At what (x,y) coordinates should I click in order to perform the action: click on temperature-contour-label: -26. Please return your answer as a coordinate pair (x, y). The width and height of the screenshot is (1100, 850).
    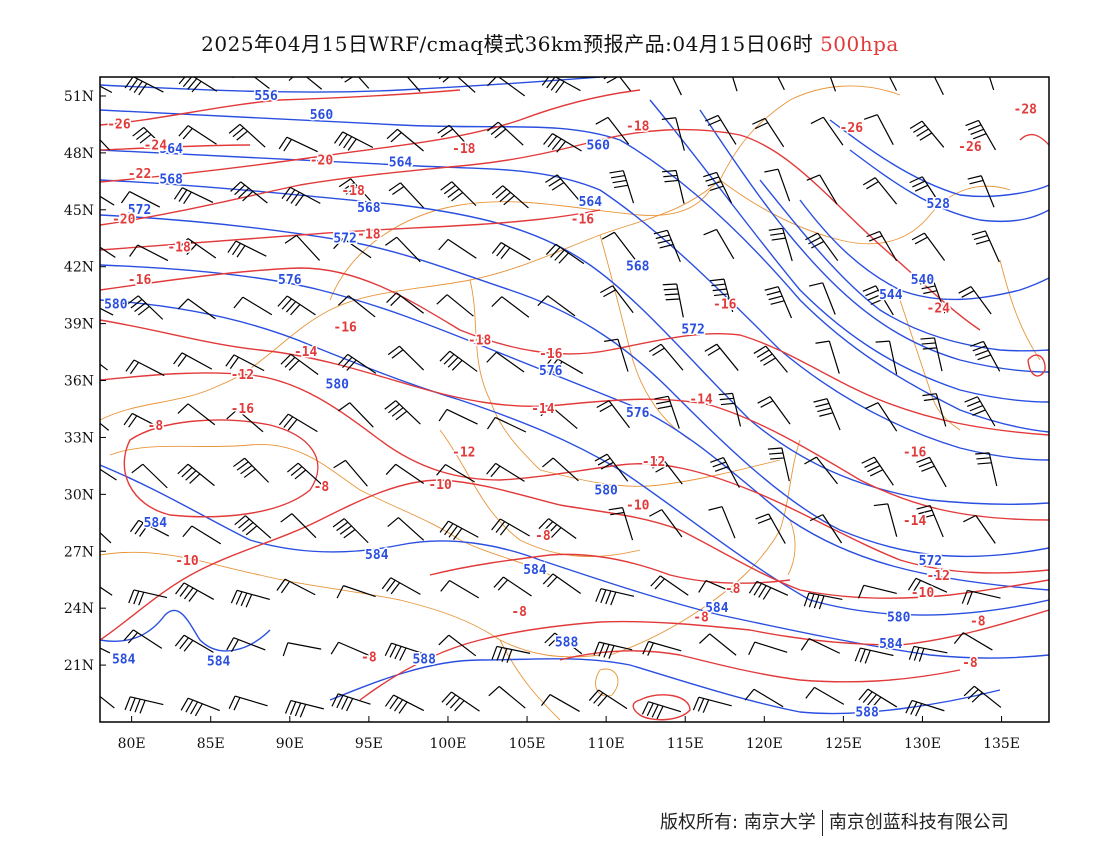
    Looking at the image, I should click on (119, 124).